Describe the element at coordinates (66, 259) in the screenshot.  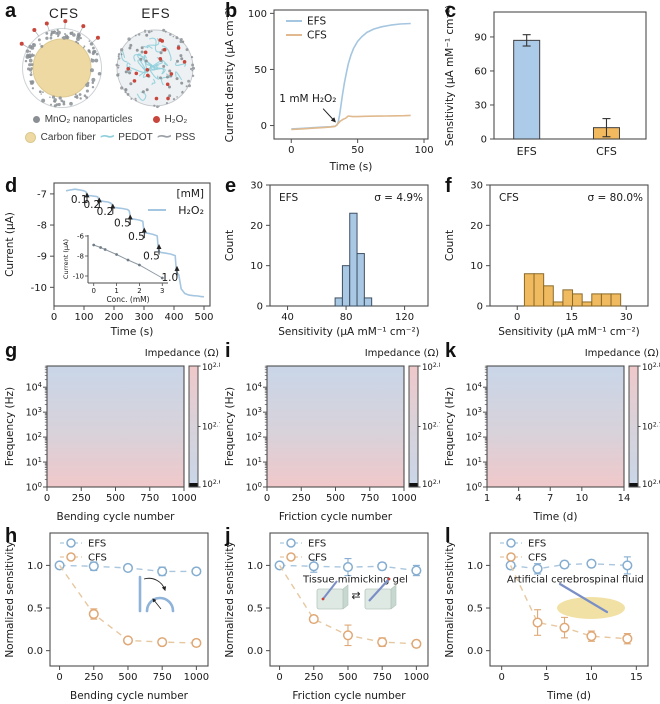
I see `inset-y-label: Current (μA)` at that location.